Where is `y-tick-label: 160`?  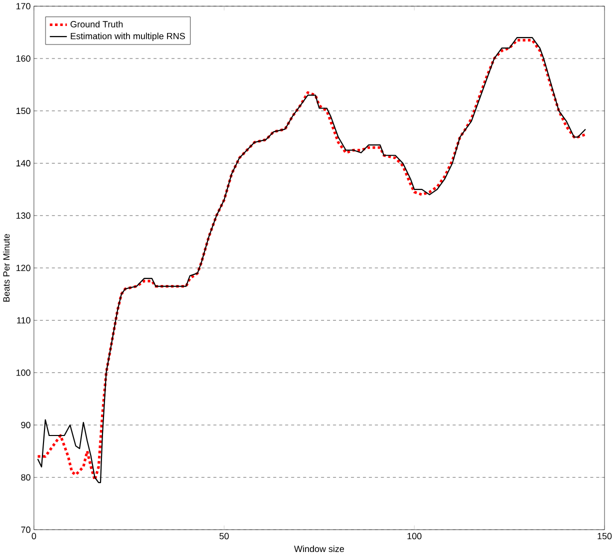
y-tick-label: 160 is located at coordinates (23, 58).